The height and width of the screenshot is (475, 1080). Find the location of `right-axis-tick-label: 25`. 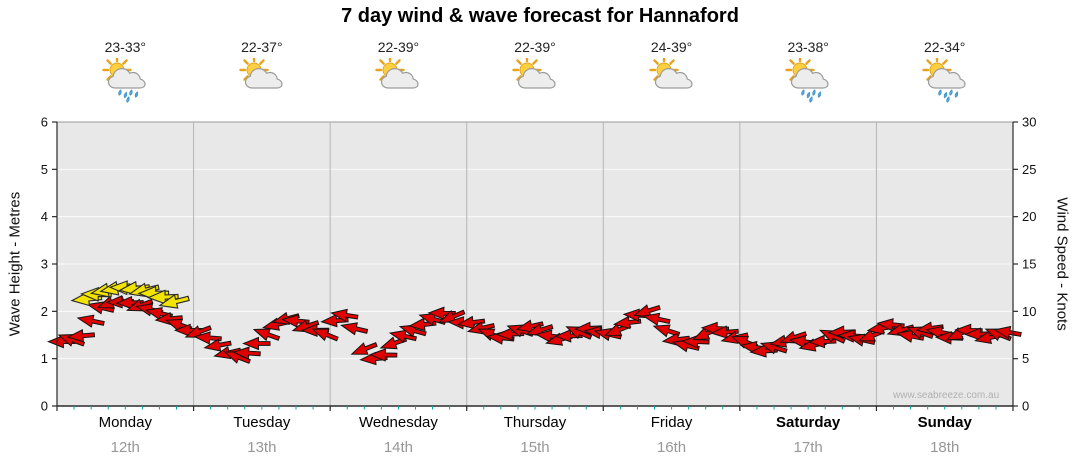

right-axis-tick-label: 25 is located at coordinates (1029, 169).